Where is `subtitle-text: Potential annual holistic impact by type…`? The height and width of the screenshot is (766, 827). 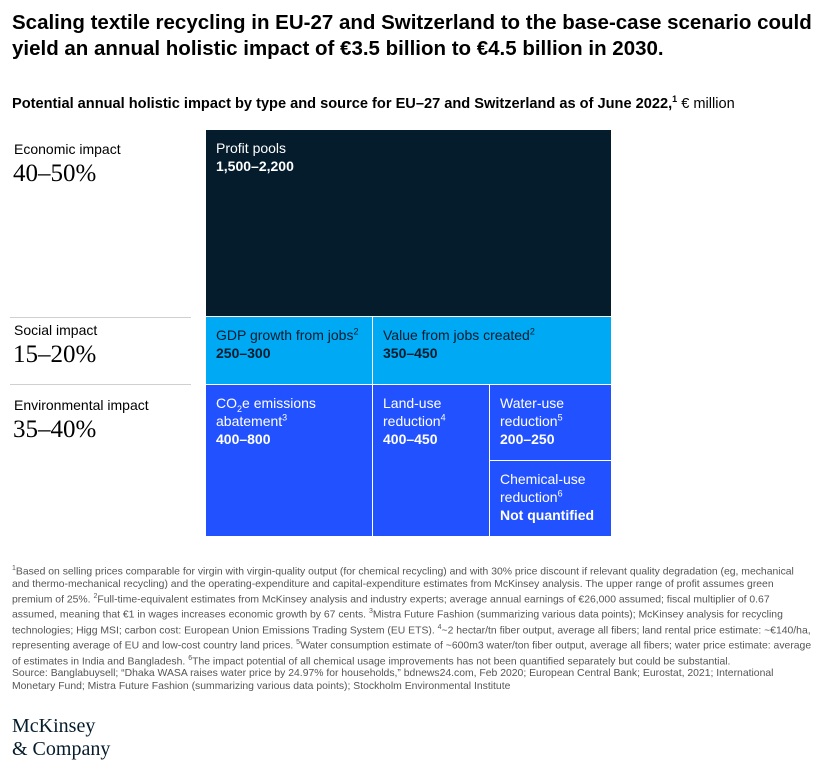 subtitle-text: Potential annual holistic impact by type… is located at coordinates (342, 103).